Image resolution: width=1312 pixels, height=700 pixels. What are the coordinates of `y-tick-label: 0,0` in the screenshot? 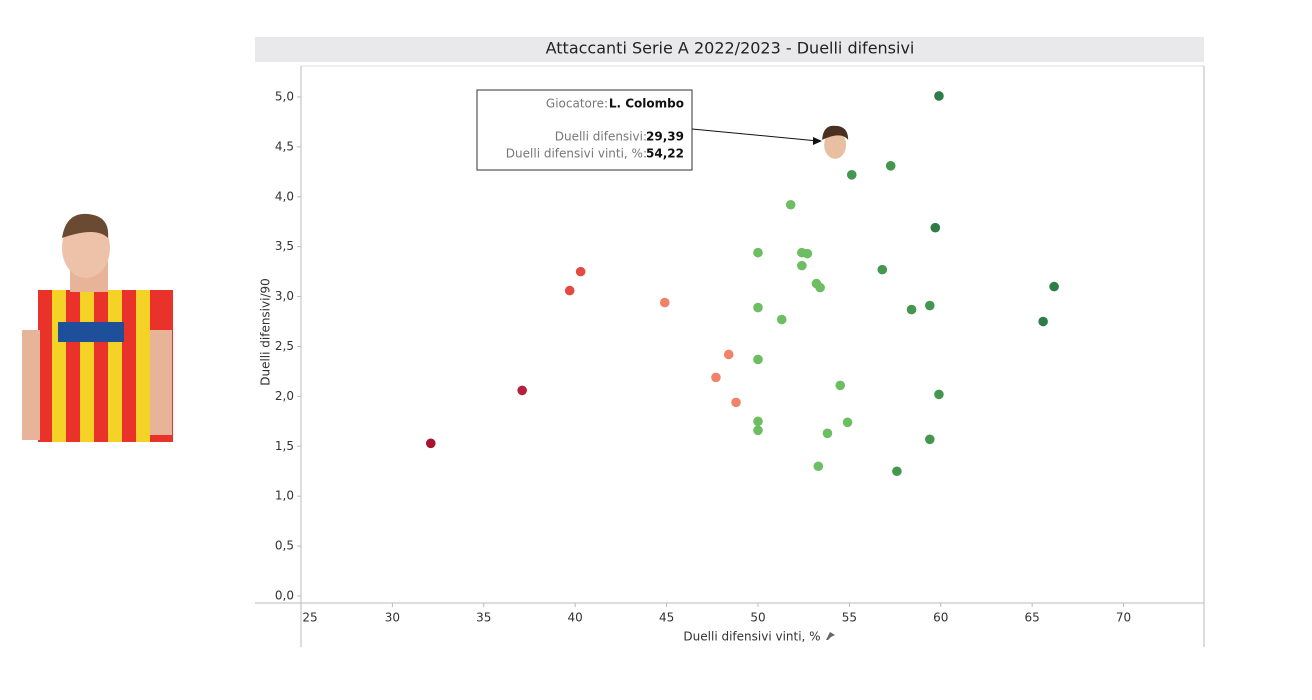 It's located at (284, 596).